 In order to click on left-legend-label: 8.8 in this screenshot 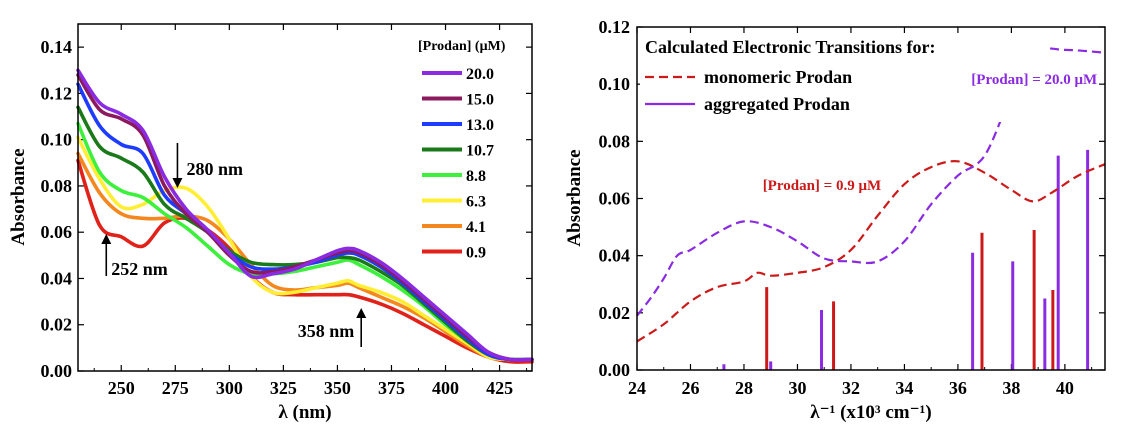, I will do `click(476, 176)`.